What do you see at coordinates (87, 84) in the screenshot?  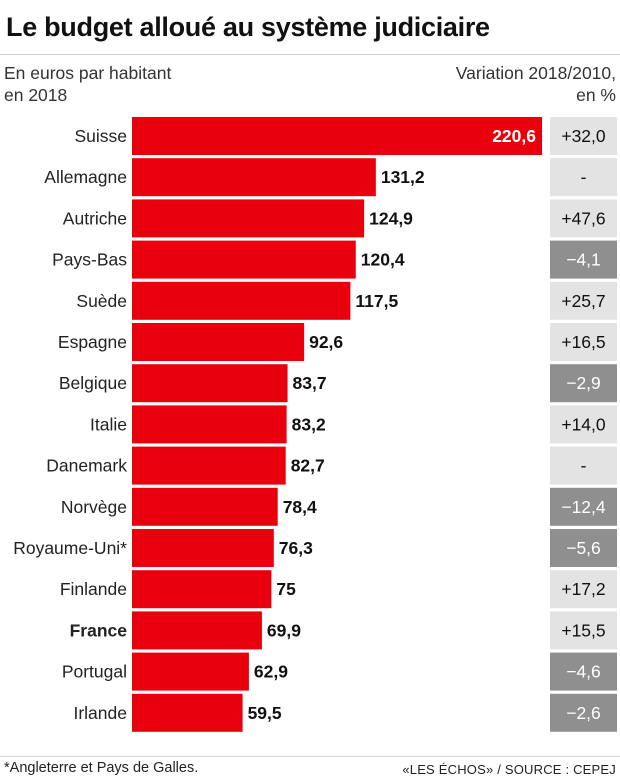 I see `value-unit-label: En euros par habitant en 2018` at bounding box center [87, 84].